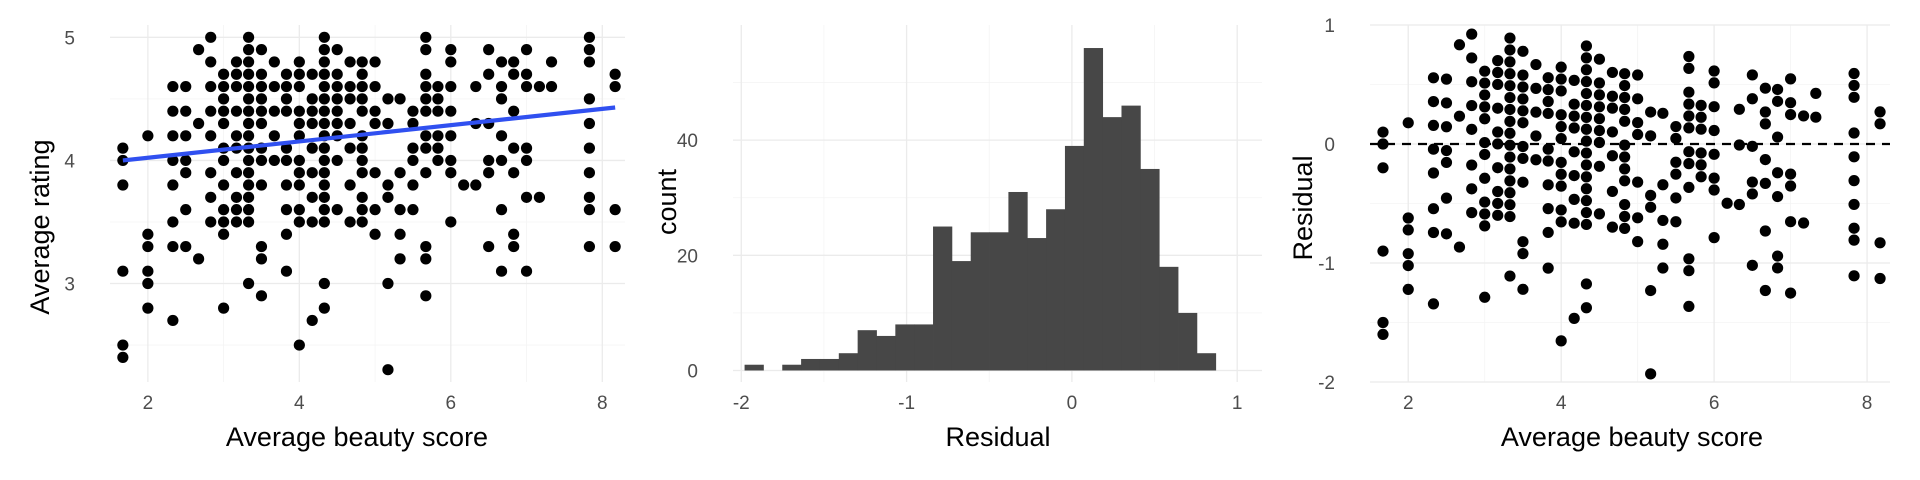  Describe the element at coordinates (741, 403) in the screenshot. I see `x-tick-label: -2` at that location.